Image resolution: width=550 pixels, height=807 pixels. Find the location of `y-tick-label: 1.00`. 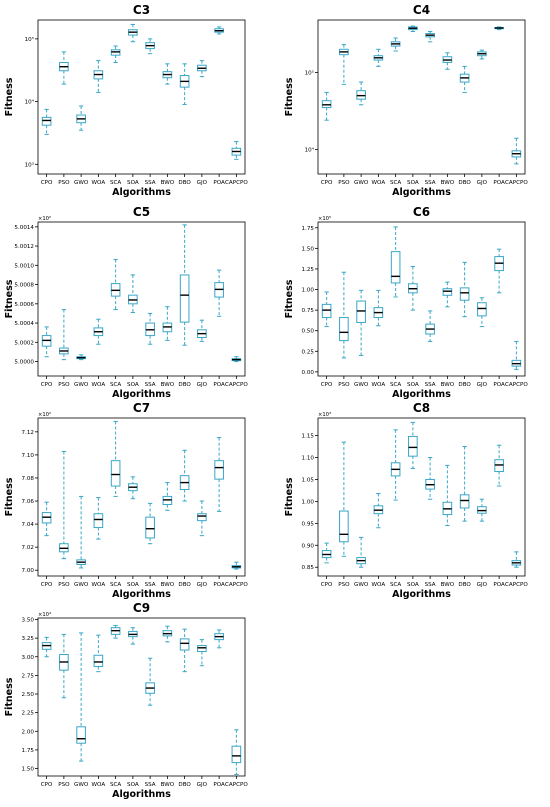

y-tick-label: 1.00 is located at coordinates (308, 502).